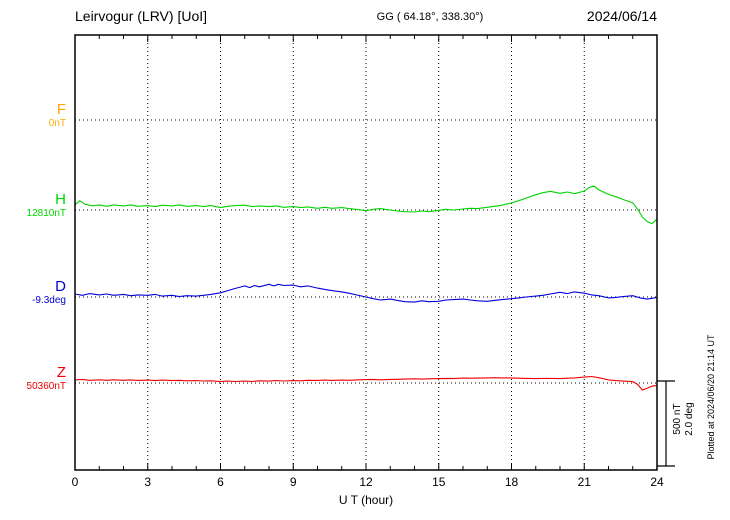 The image size is (730, 520). Describe the element at coordinates (621, 16) in the screenshot. I see `plot-date: 2024/06/14` at that location.